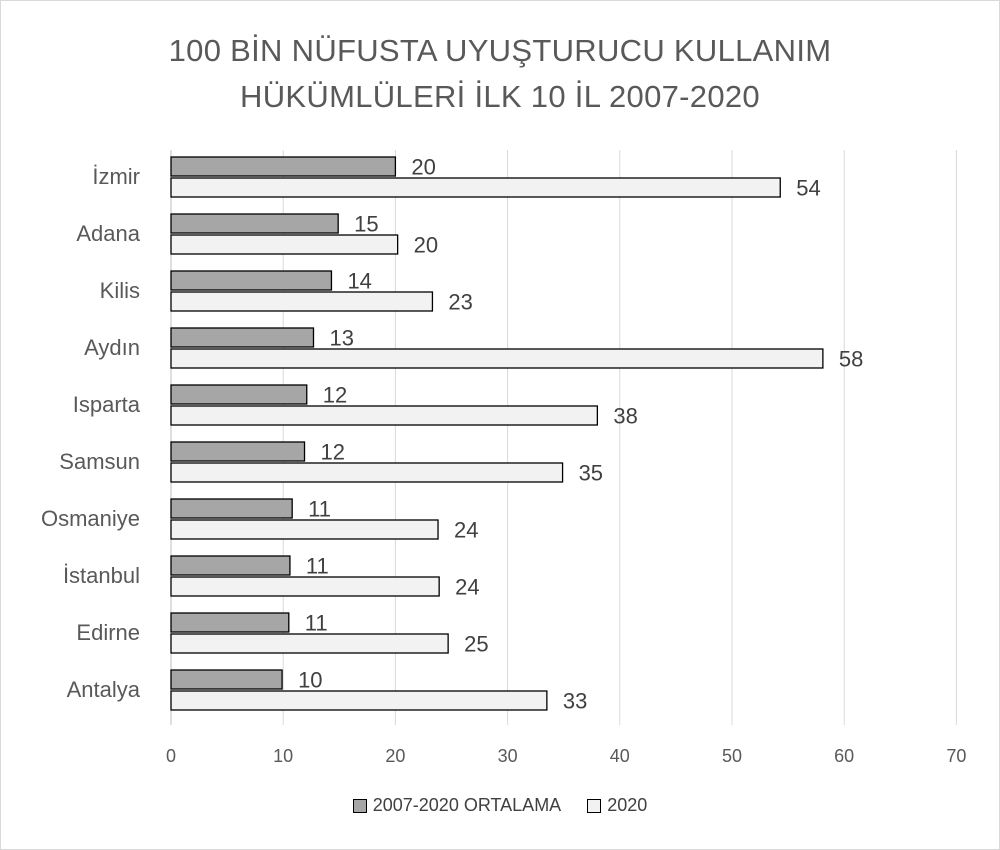 This screenshot has width=1000, height=850. Describe the element at coordinates (844, 756) in the screenshot. I see `x-tick-label: 60` at that location.